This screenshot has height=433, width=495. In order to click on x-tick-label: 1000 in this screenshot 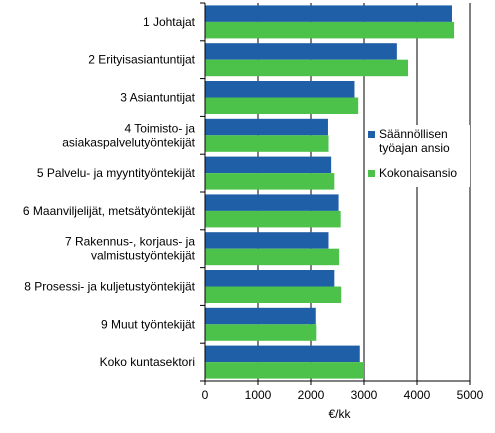, I will do `click(258, 395)`.